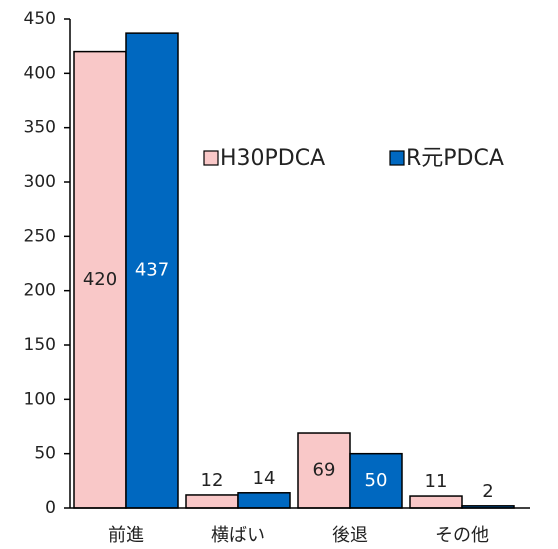  Describe the element at coordinates (40, 73) in the screenshot. I see `y-tick-label: 400` at that location.